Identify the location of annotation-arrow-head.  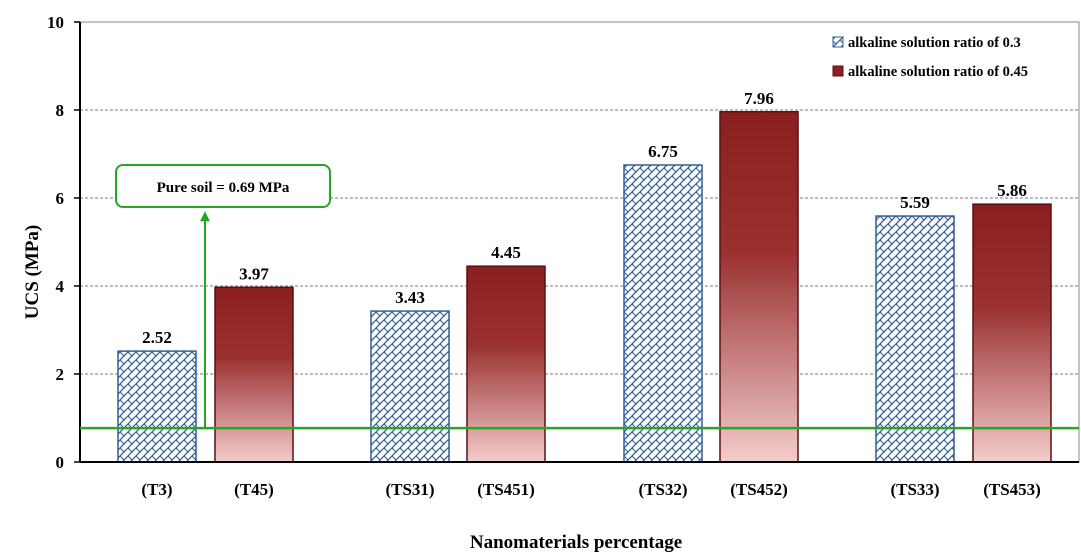
(205, 216).